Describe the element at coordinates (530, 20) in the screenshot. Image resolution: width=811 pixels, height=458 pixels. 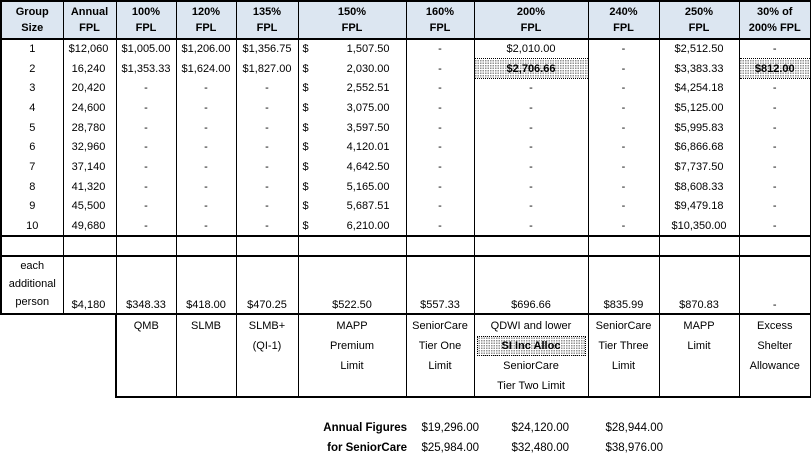
I see `column-header-200pct: 200% FPL` at that location.